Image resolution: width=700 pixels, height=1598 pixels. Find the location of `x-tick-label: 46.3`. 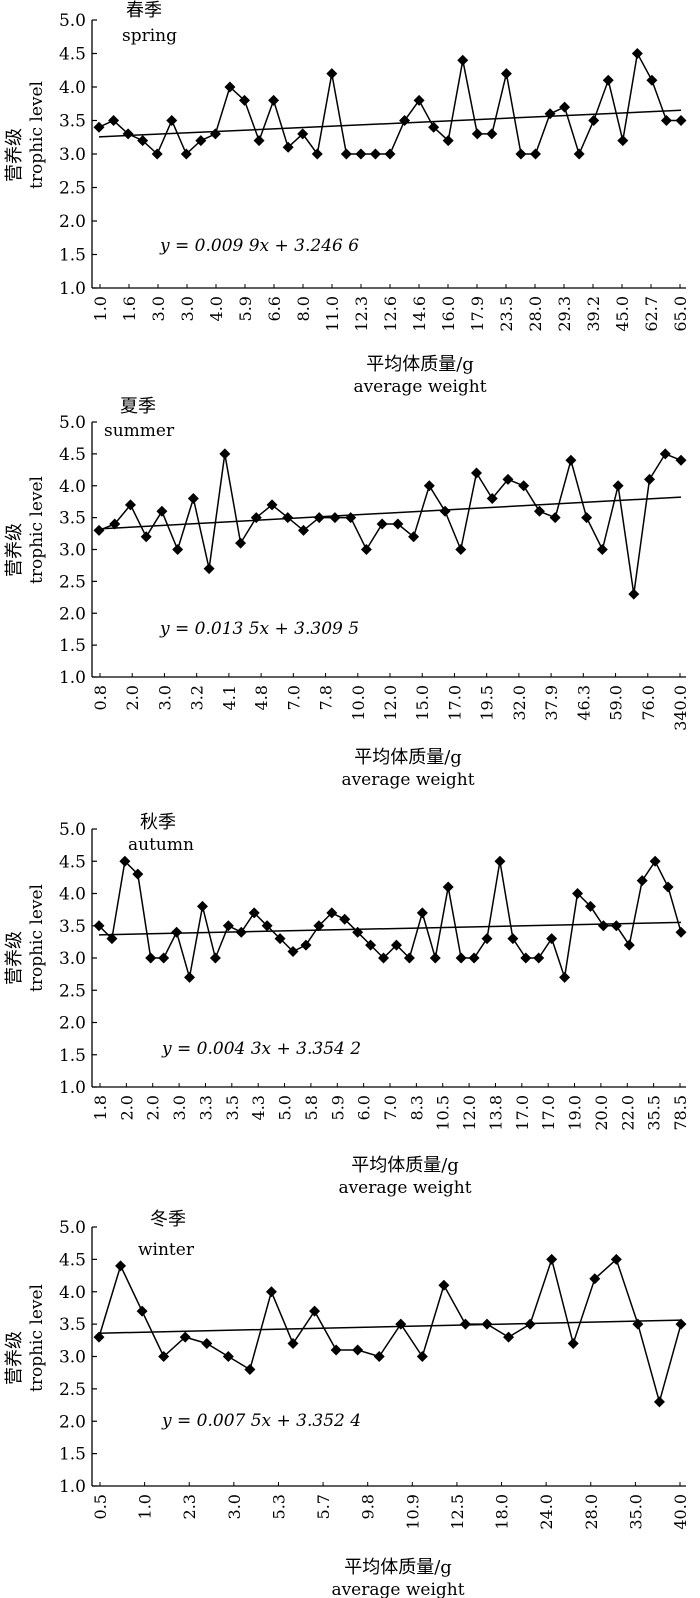

x-tick-label: 46.3 is located at coordinates (583, 703).